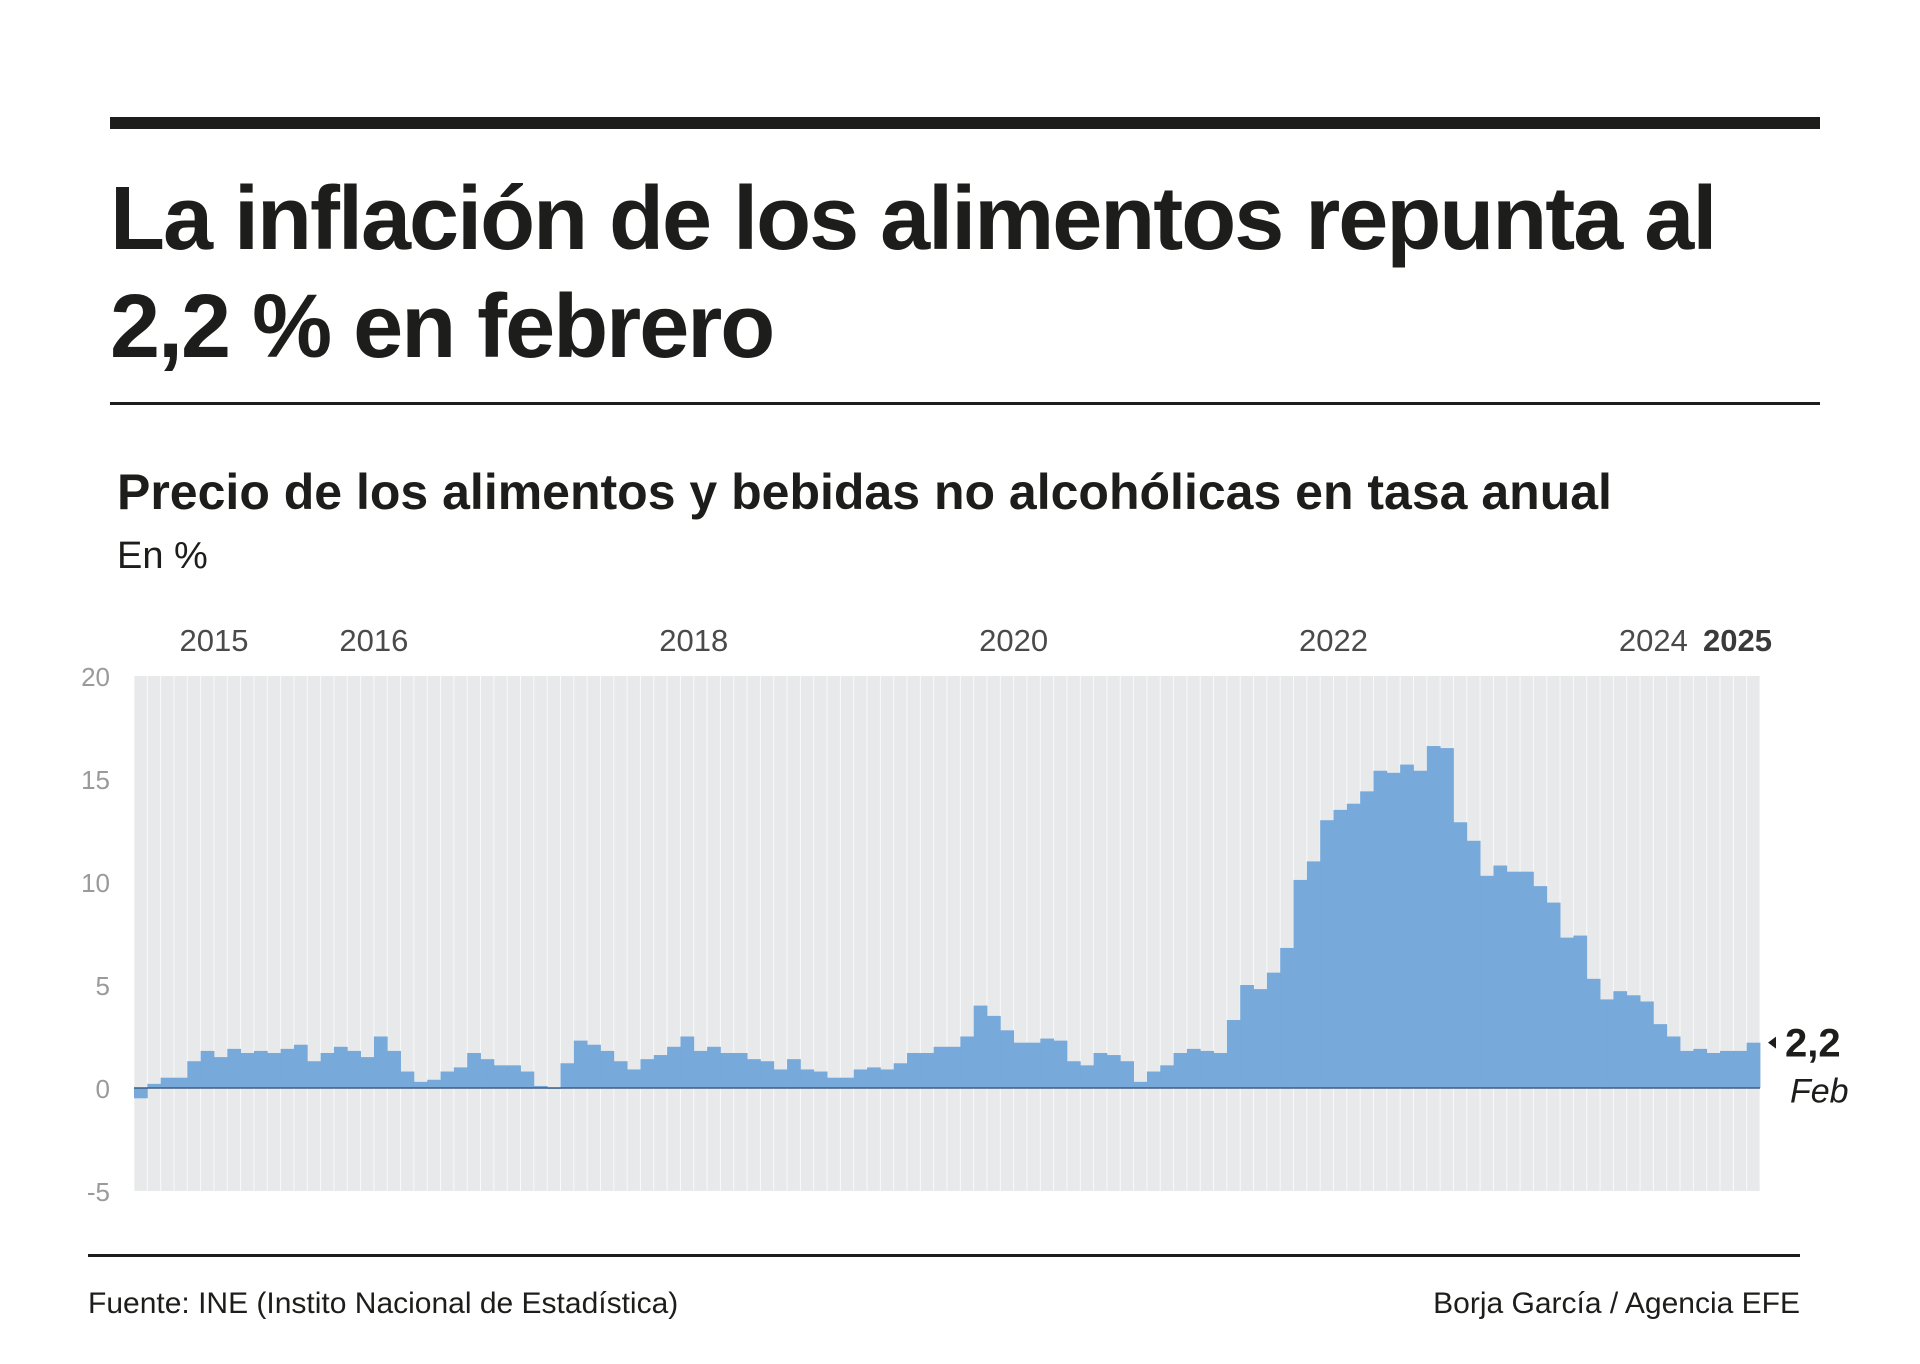  What do you see at coordinates (965, 403) in the screenshot?
I see `title-divider` at bounding box center [965, 403].